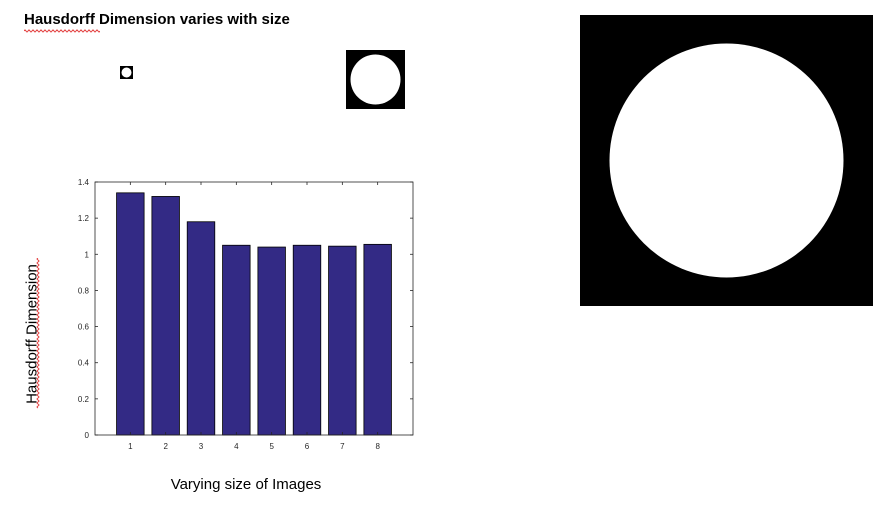  What do you see at coordinates (84, 290) in the screenshot?
I see `y-tick-label: 0.8` at bounding box center [84, 290].